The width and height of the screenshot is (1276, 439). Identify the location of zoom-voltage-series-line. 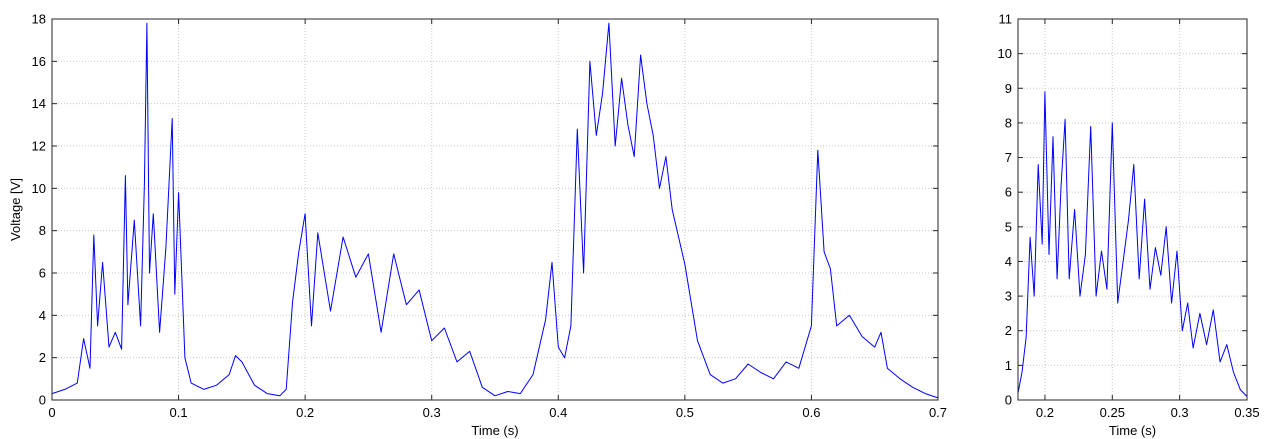
(1132, 244).